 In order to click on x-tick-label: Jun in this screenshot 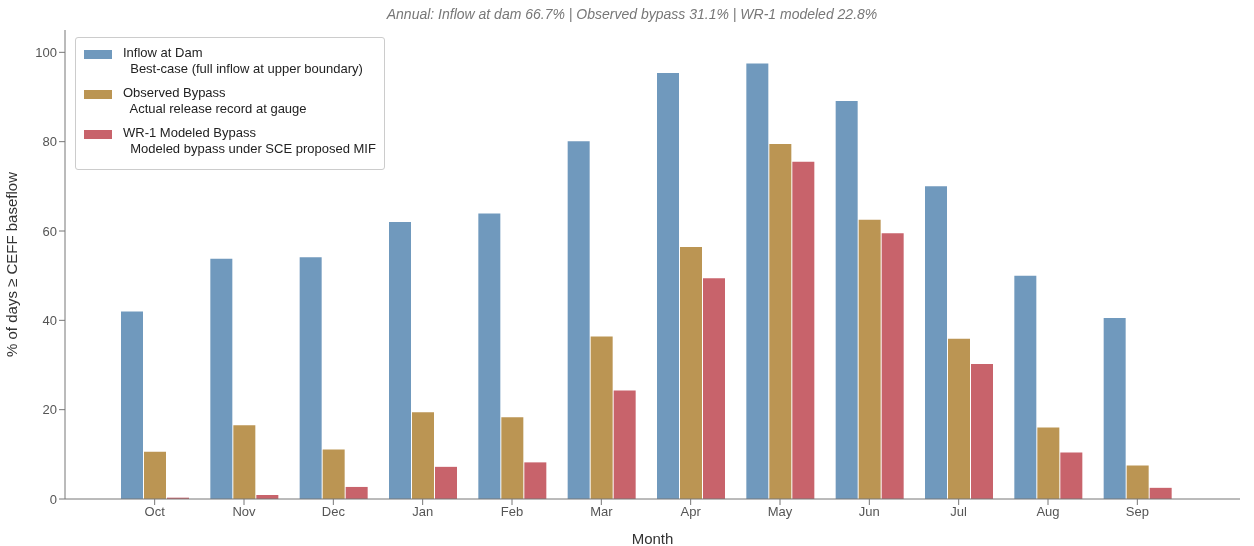, I will do `click(869, 512)`.